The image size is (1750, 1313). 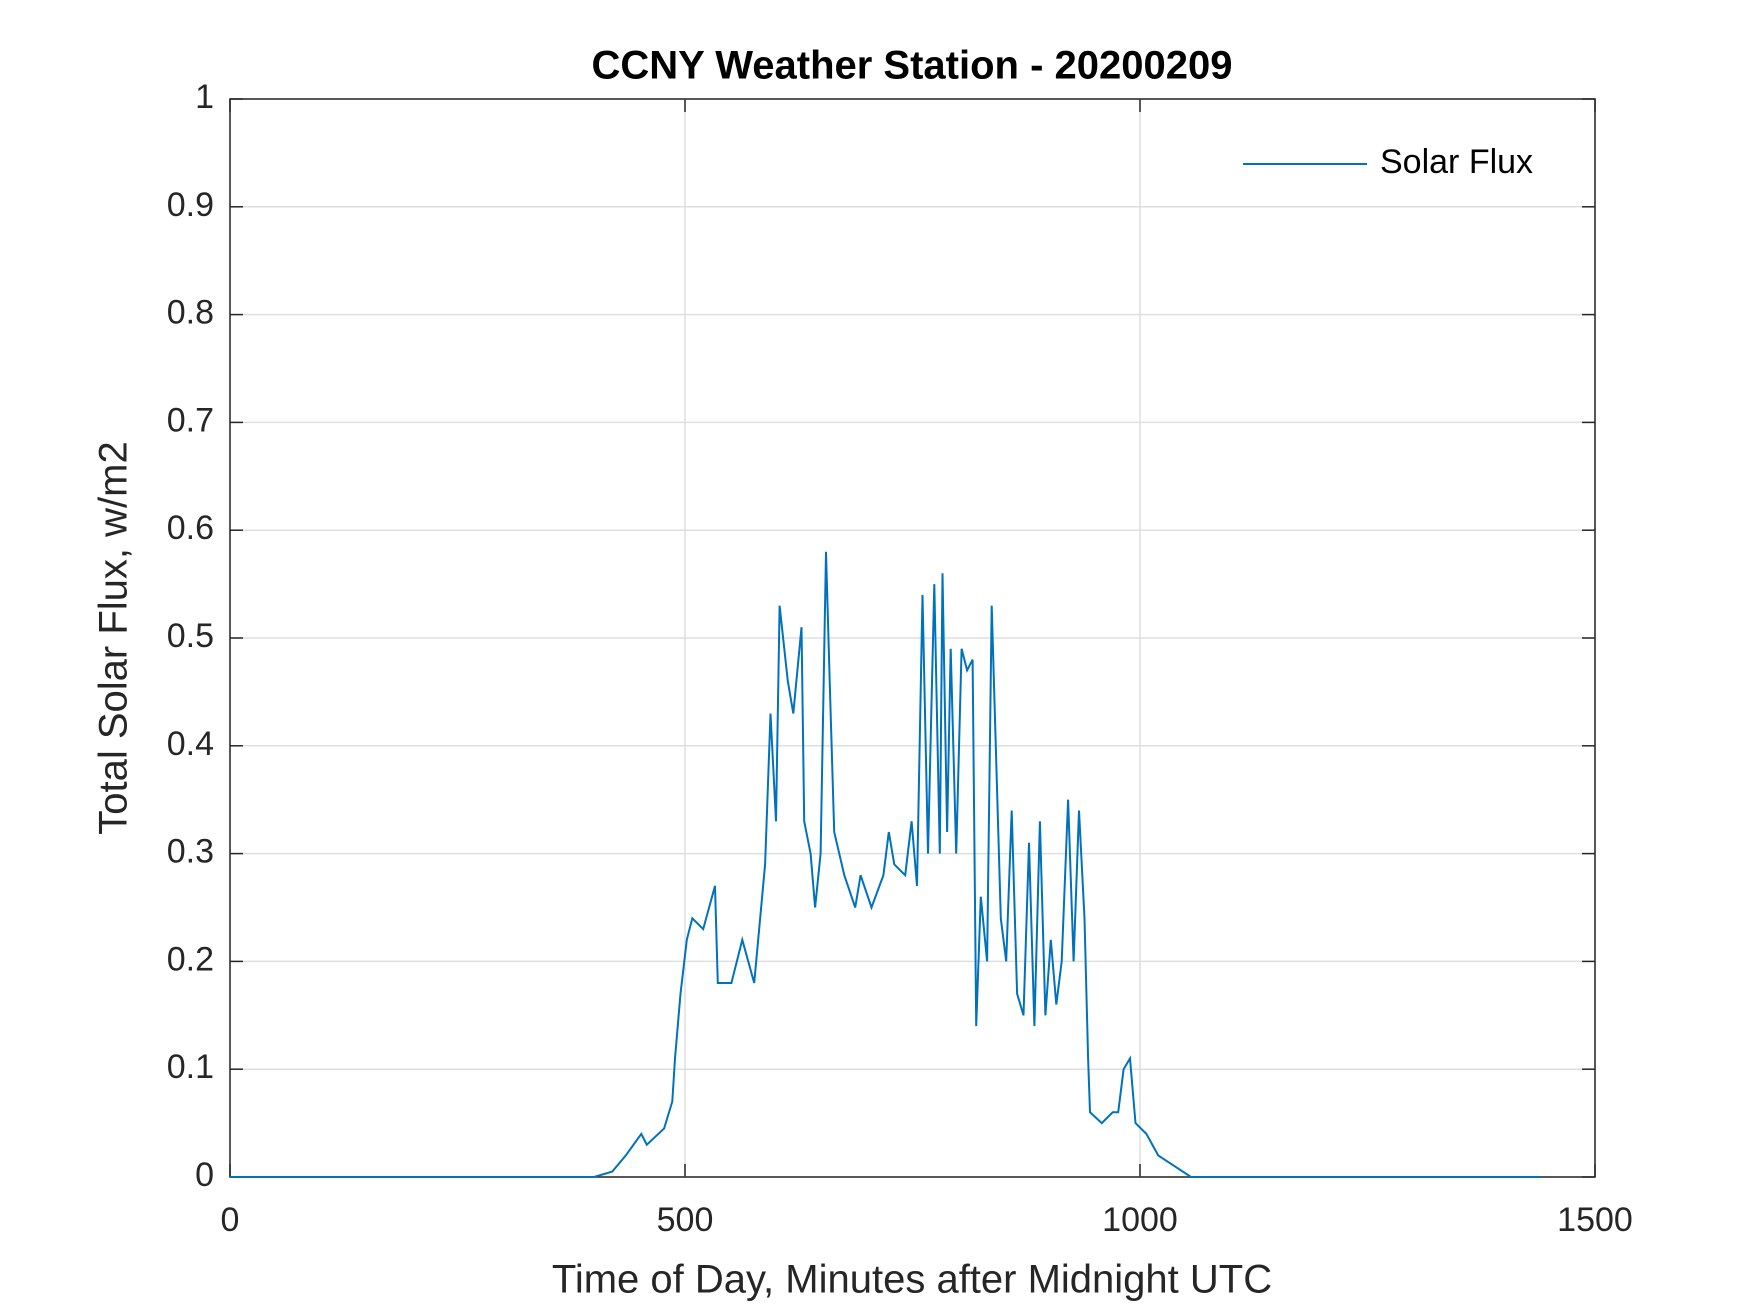 What do you see at coordinates (912, 66) in the screenshot?
I see `chart-title: CCNY Weather Station - 20200209` at bounding box center [912, 66].